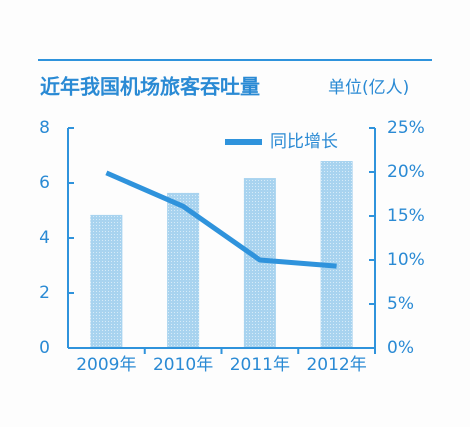 The height and width of the screenshot is (427, 470). What do you see at coordinates (368, 88) in the screenshot?
I see `unit-label: 单位(亿人)` at bounding box center [368, 88].